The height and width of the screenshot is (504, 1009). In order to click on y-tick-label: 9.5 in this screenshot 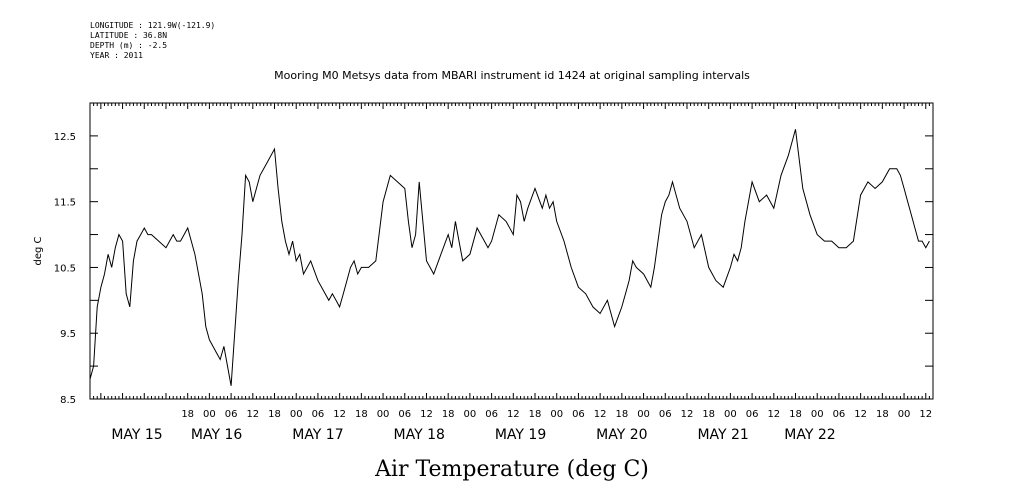, I will do `click(68, 334)`.